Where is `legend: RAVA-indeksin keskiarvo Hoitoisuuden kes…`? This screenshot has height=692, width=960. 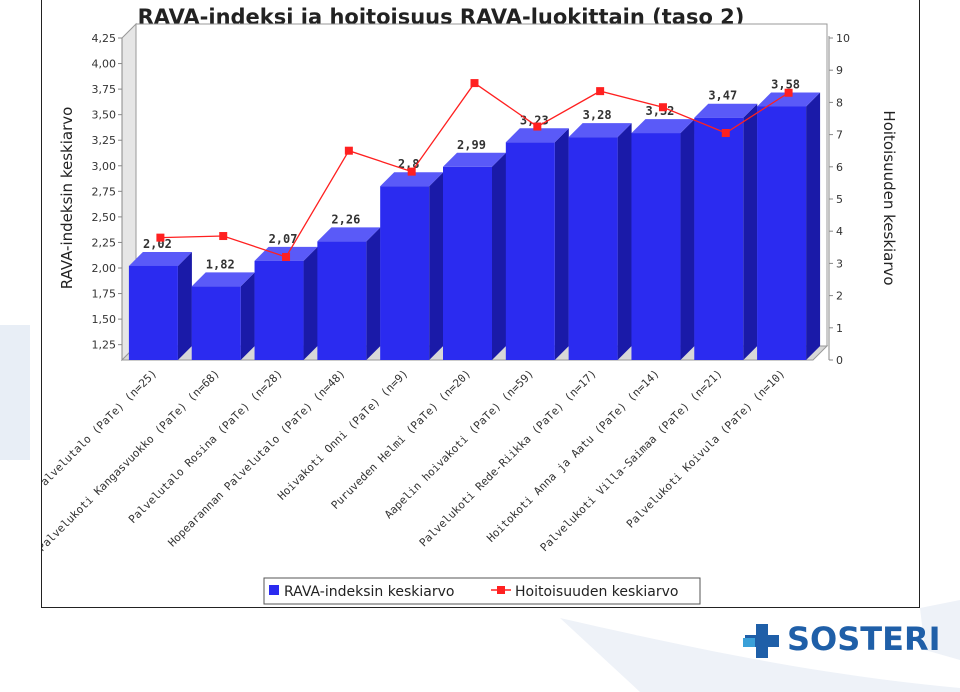
legend: RAVA-indeksin keskiarvo Hoitoisuuden kes… is located at coordinates (482, 591).